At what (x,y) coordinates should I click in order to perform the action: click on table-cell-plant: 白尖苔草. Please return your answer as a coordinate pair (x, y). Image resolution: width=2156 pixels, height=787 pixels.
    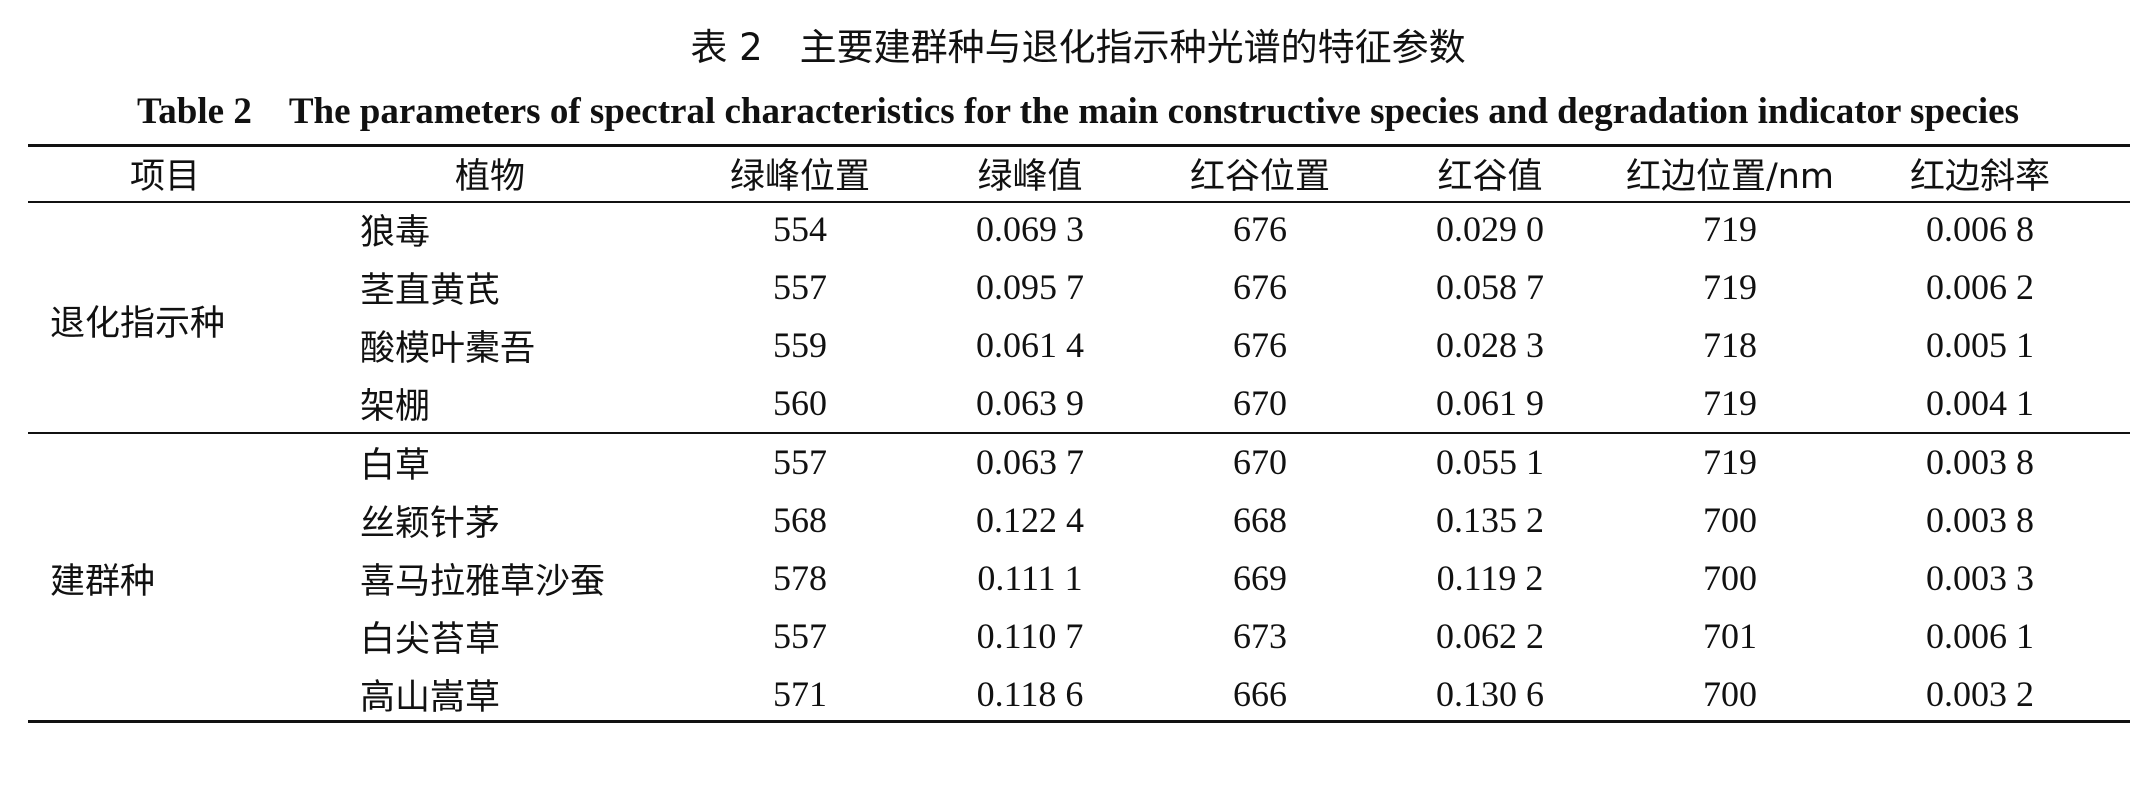
    Looking at the image, I should click on (430, 639).